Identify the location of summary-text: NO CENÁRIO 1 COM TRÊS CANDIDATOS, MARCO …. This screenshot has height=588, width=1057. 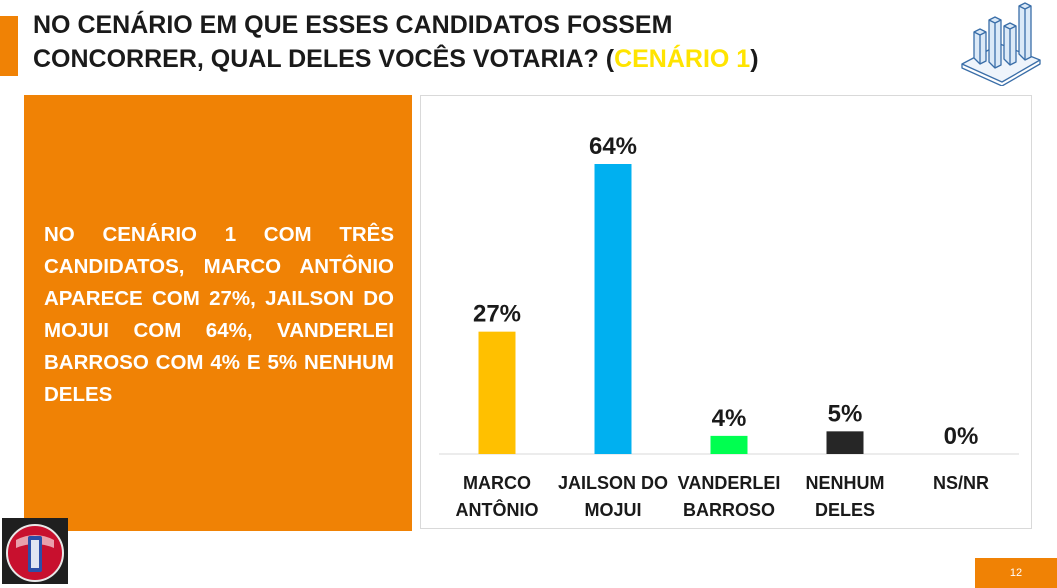
(219, 314).